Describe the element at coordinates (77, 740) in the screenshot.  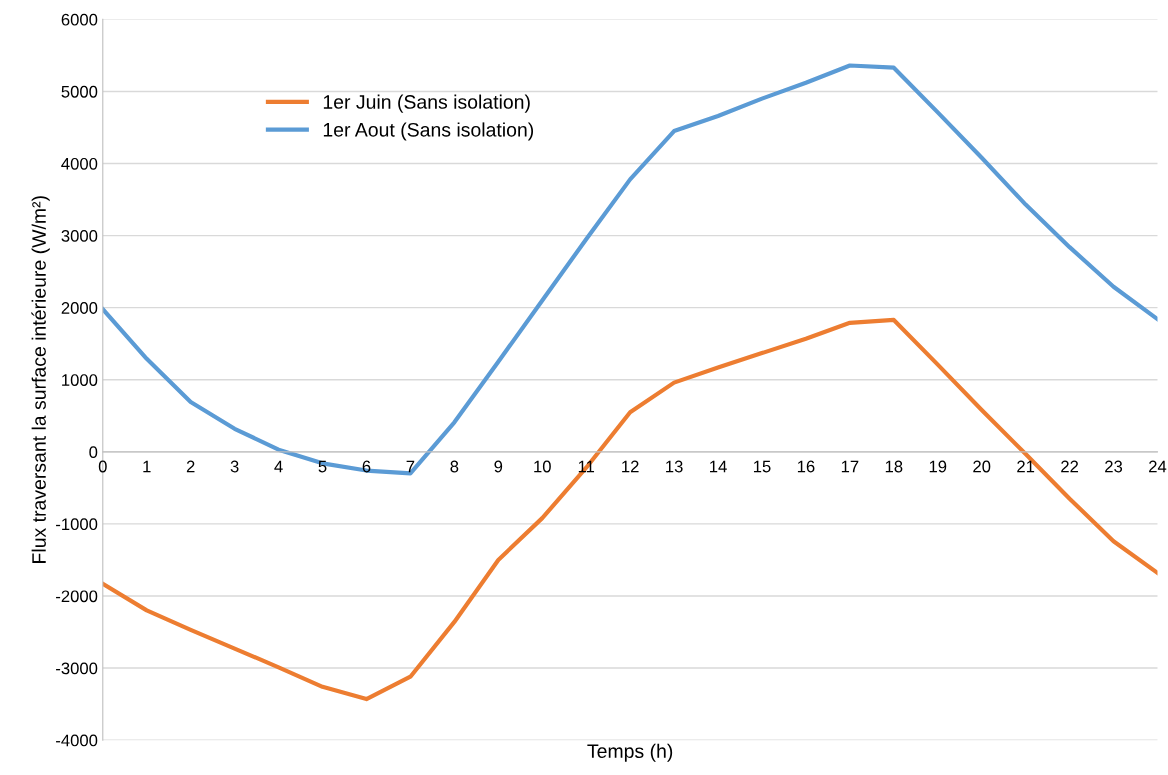
I see `y-tick-label: -4000` at that location.